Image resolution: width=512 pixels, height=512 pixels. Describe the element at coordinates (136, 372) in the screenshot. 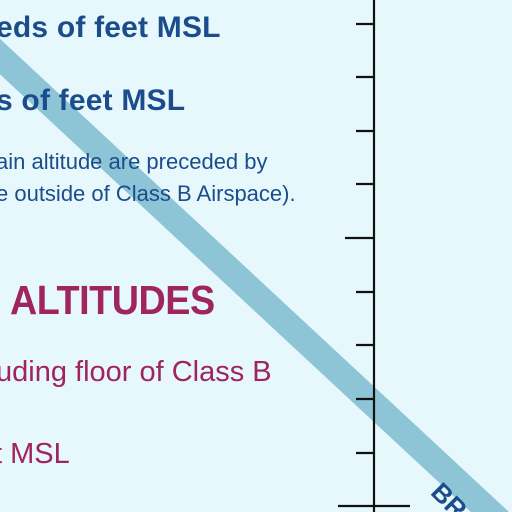

I see `legend-line-class-b-floor: uding floor of Class B` at that location.